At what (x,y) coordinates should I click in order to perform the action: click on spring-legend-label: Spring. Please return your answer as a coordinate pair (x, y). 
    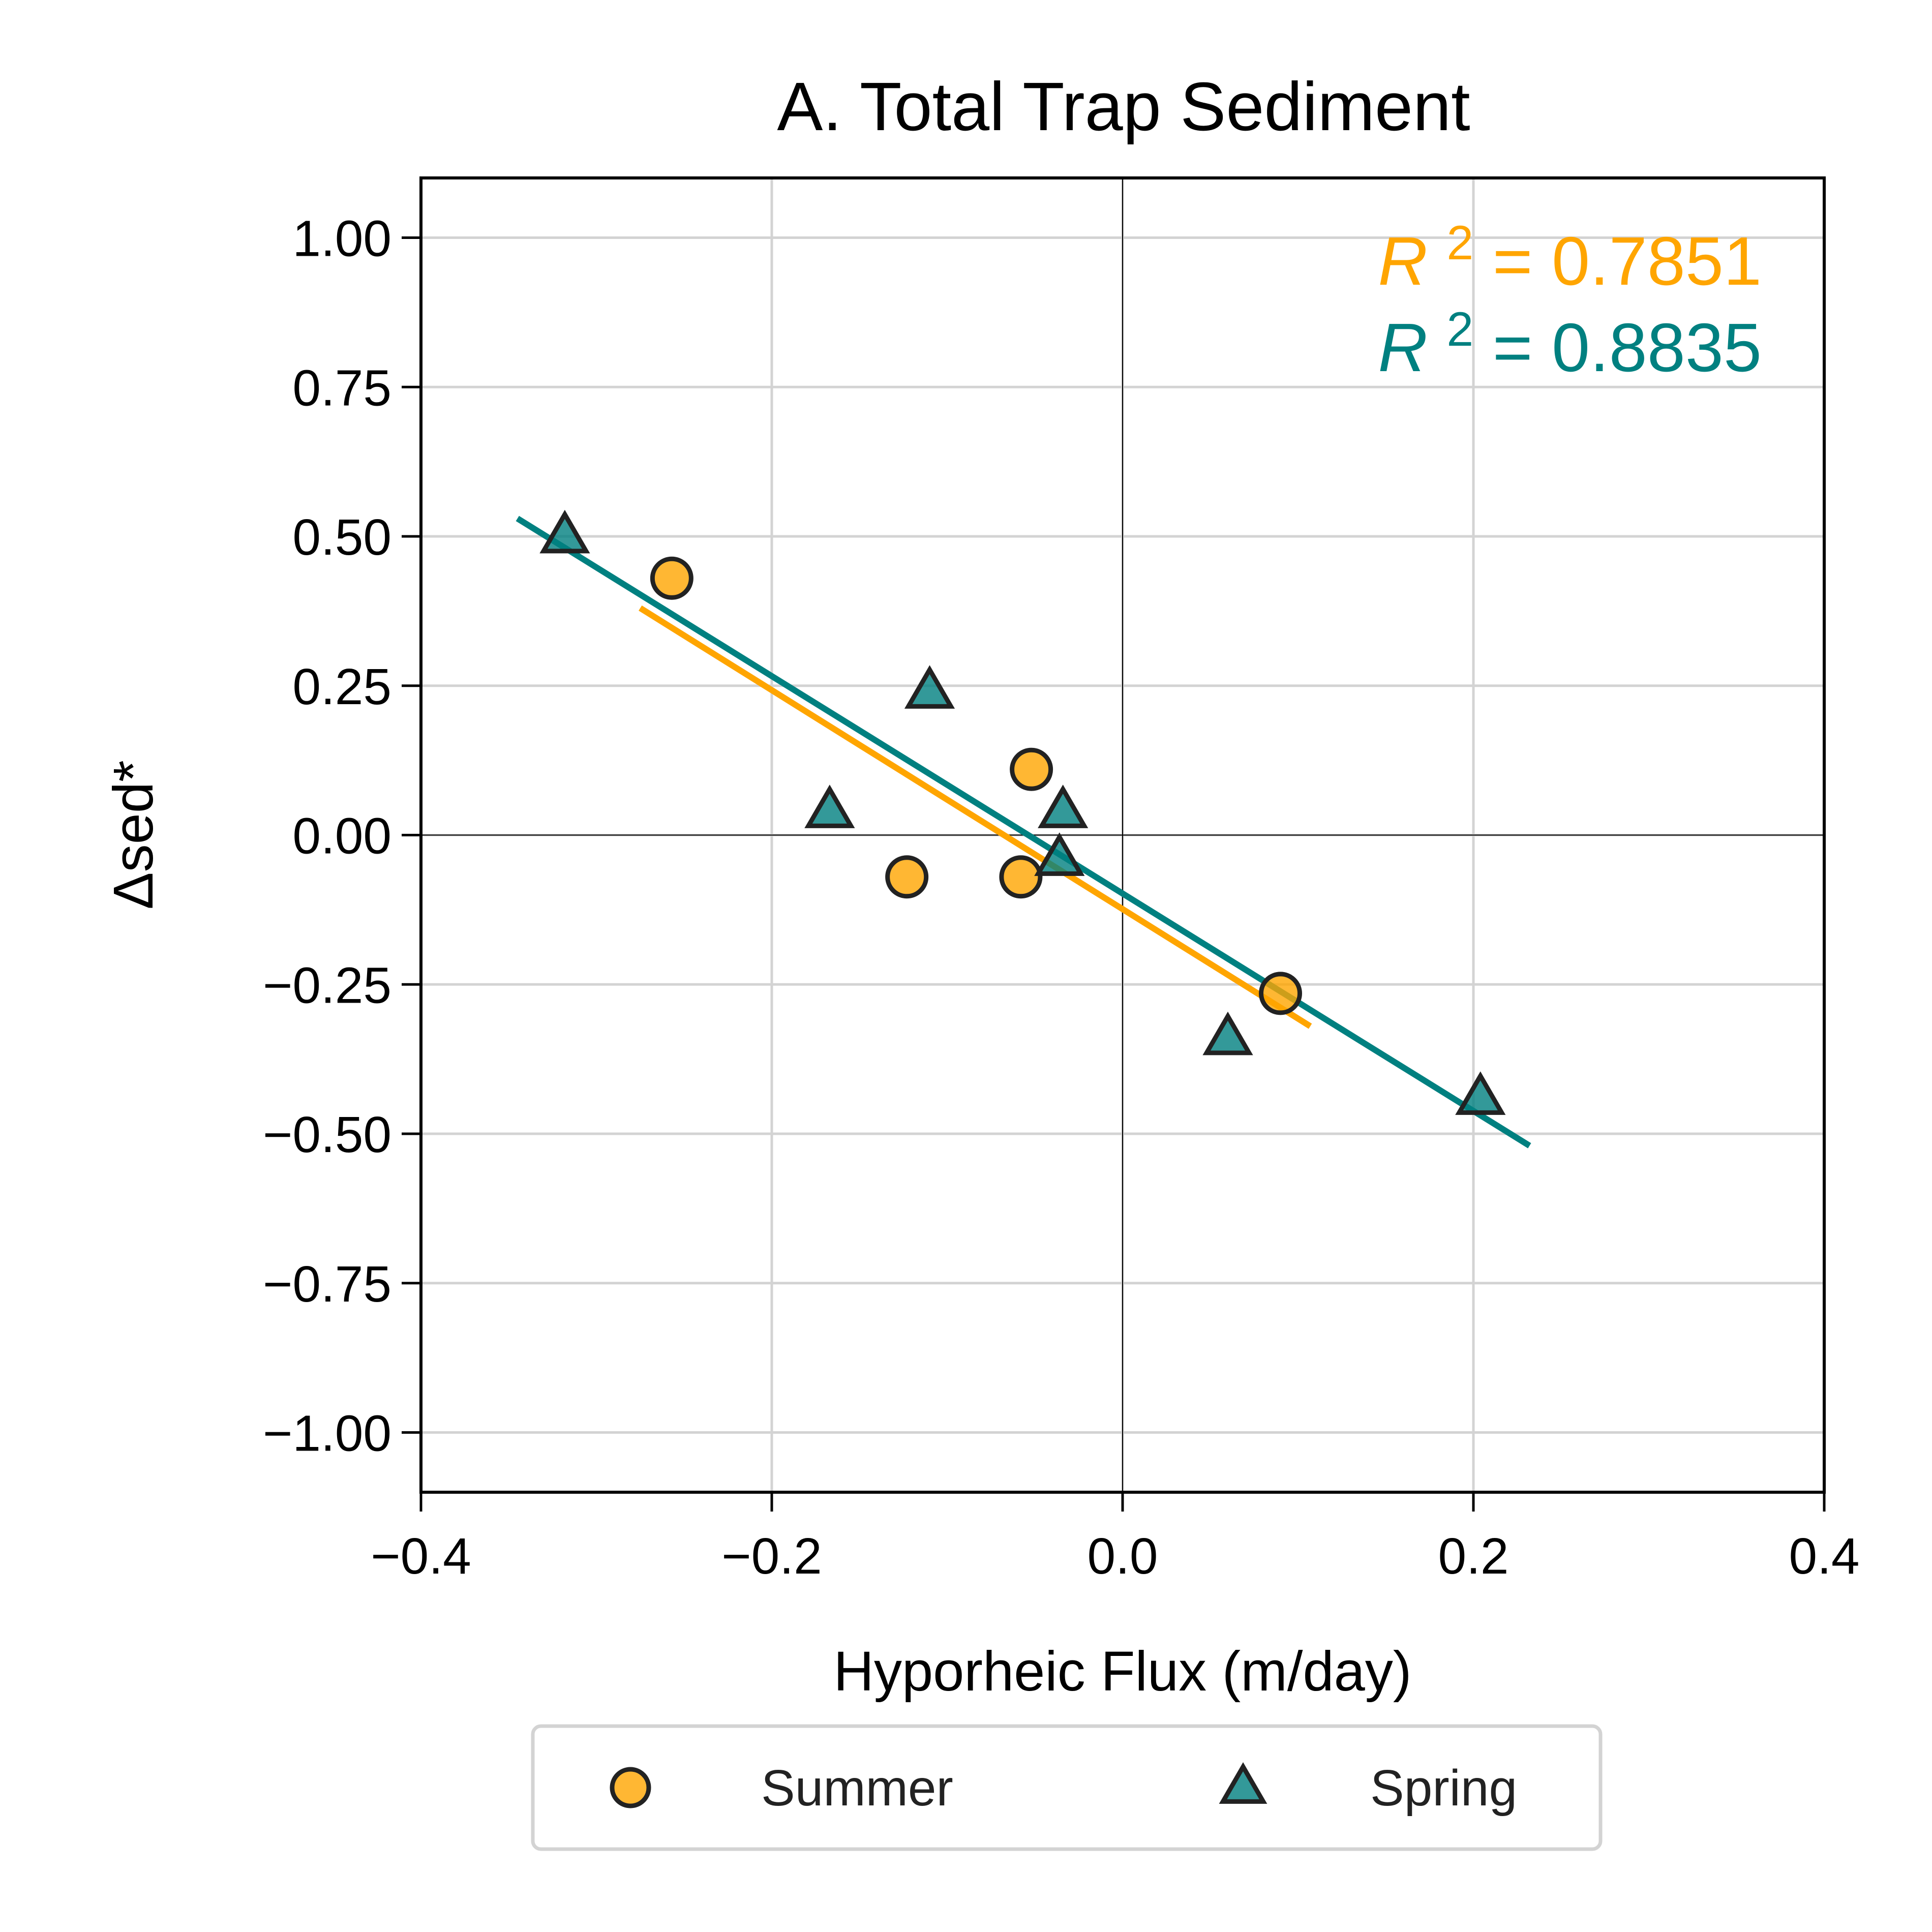
    Looking at the image, I should click on (1443, 1789).